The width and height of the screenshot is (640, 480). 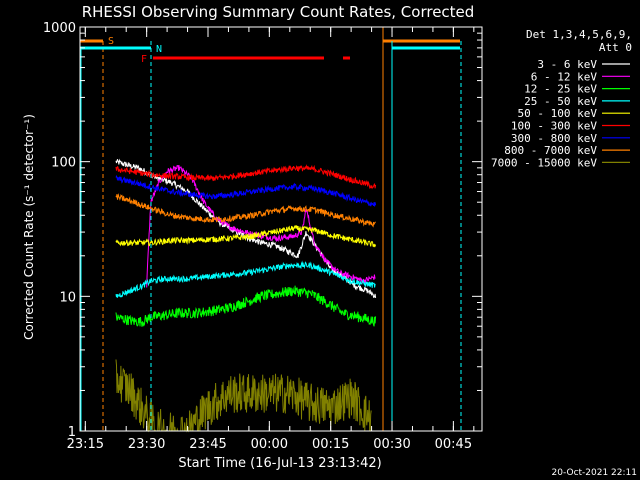 I want to click on x-tick-label: 23:15, so click(x=85, y=444).